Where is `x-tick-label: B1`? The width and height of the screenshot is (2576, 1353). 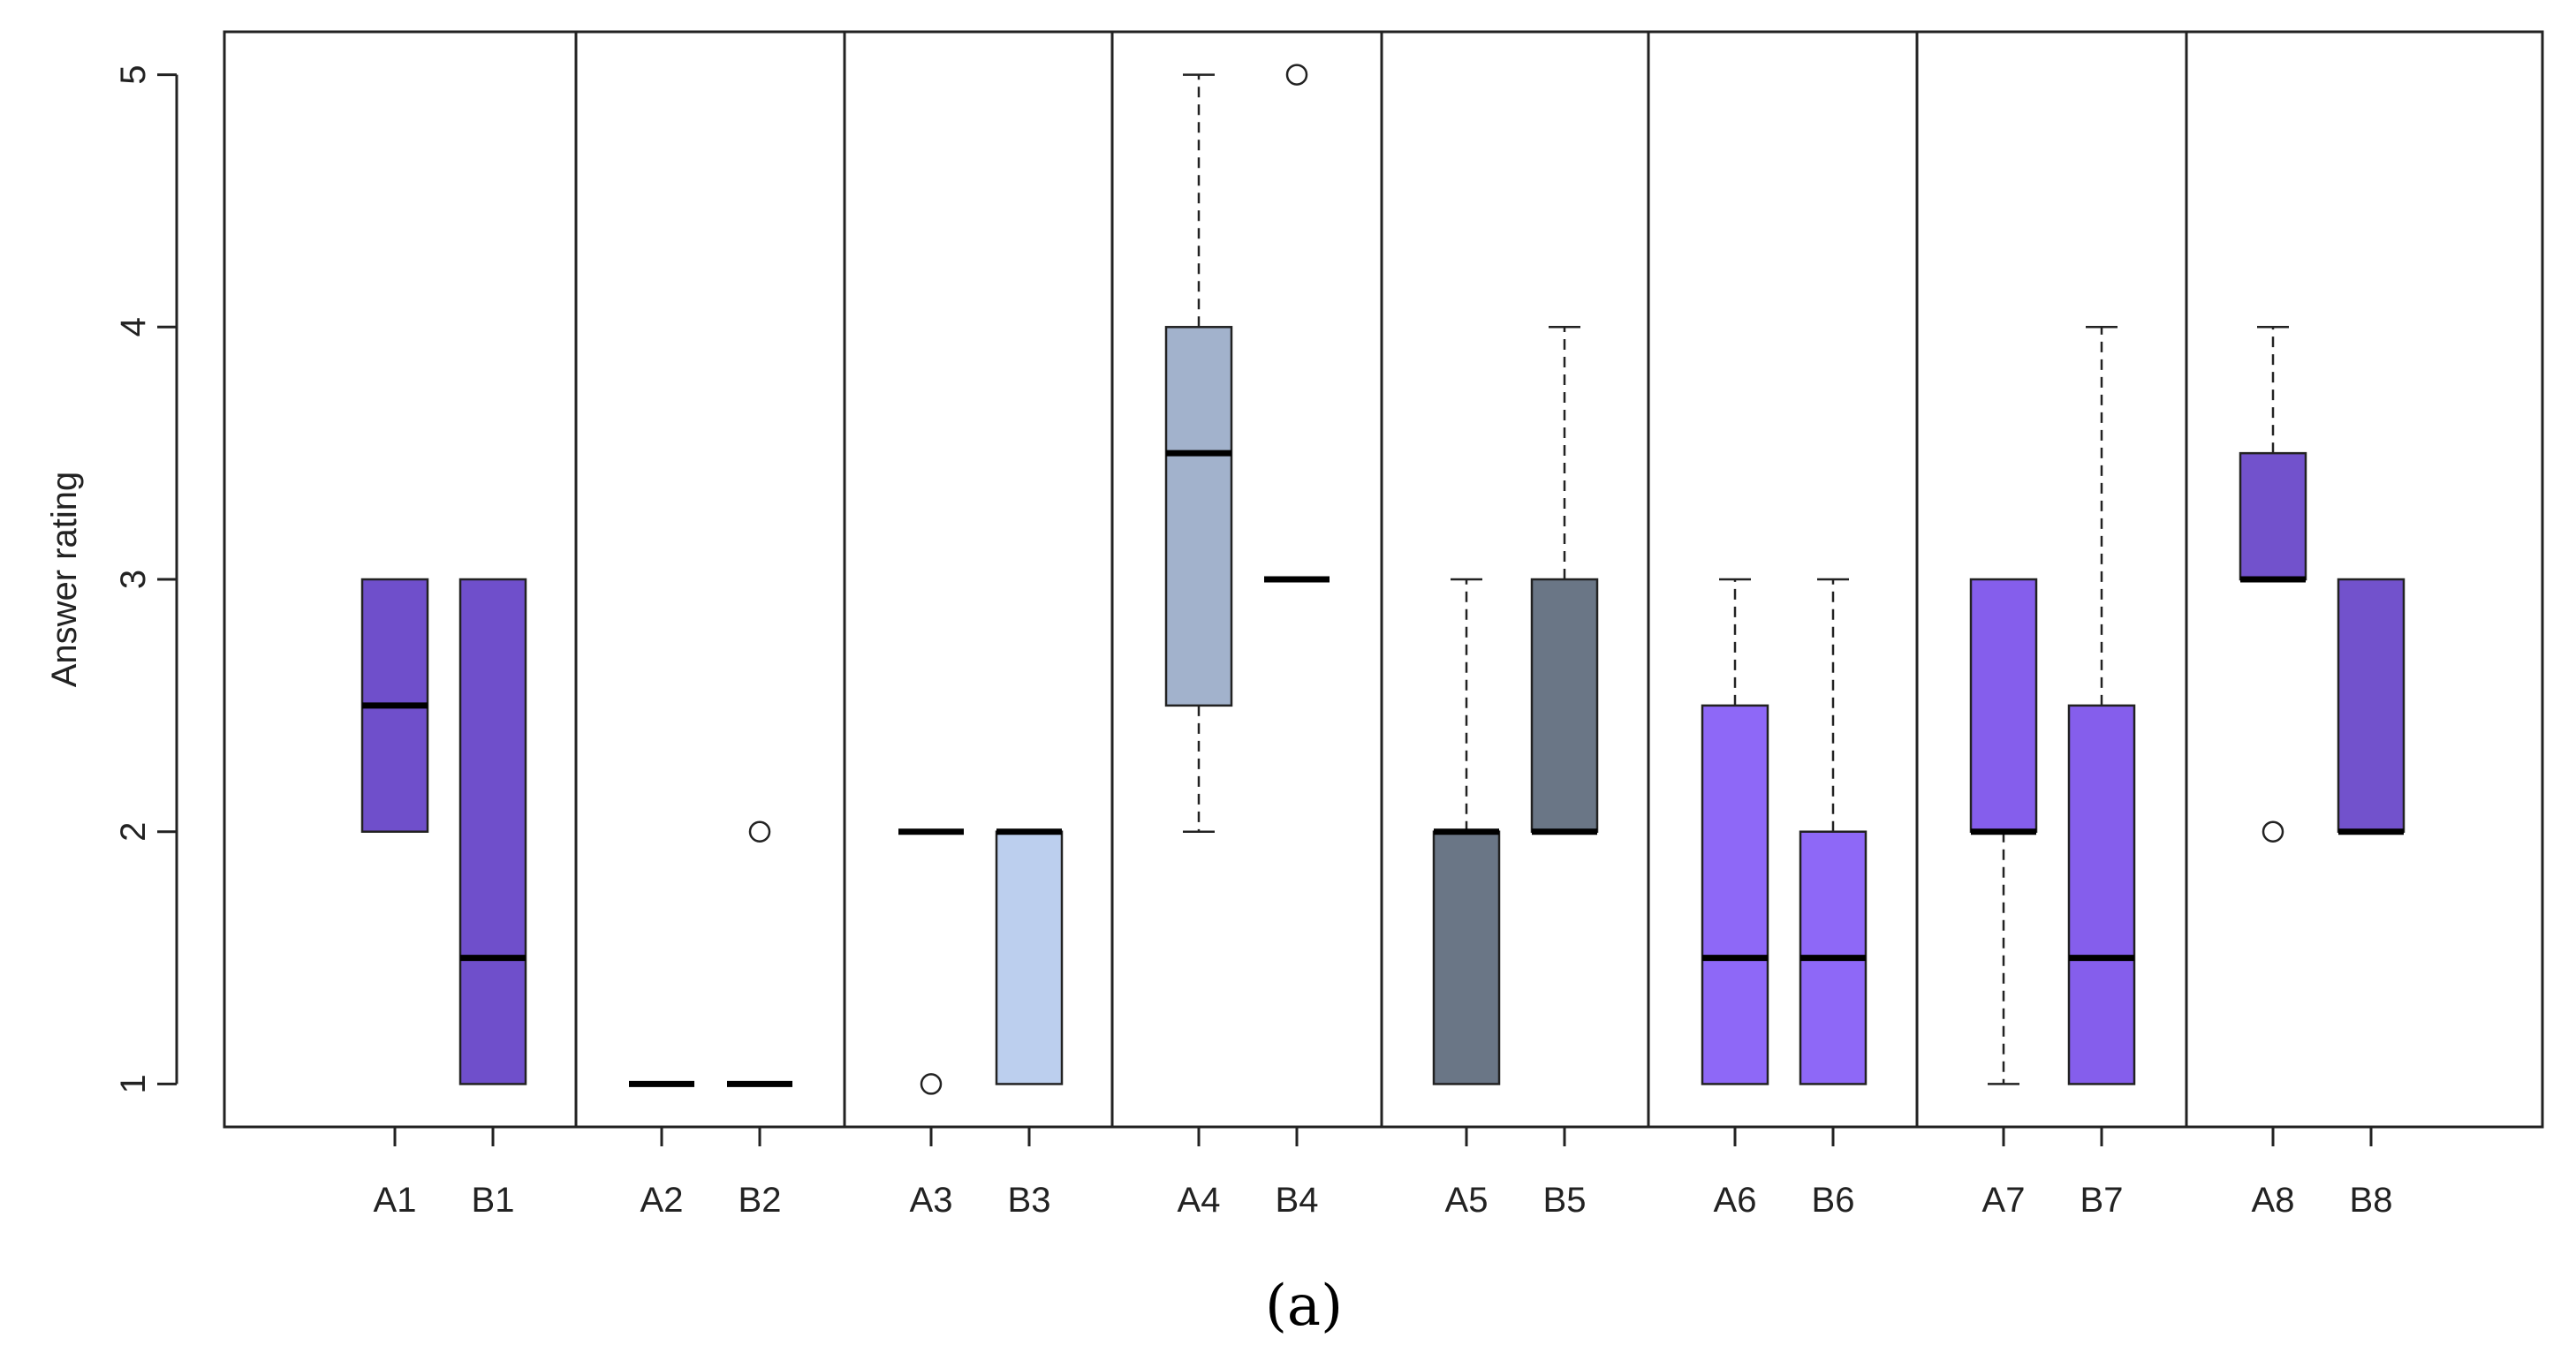
x-tick-label: B1 is located at coordinates (494, 1200).